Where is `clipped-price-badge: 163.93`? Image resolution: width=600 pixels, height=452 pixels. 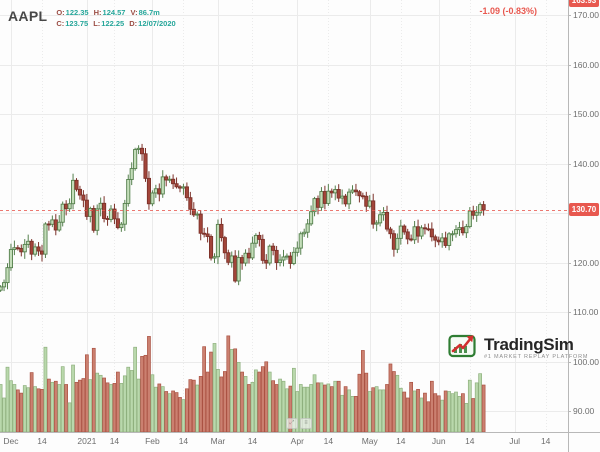 clipped-price-badge: 163.93 is located at coordinates (584, 3).